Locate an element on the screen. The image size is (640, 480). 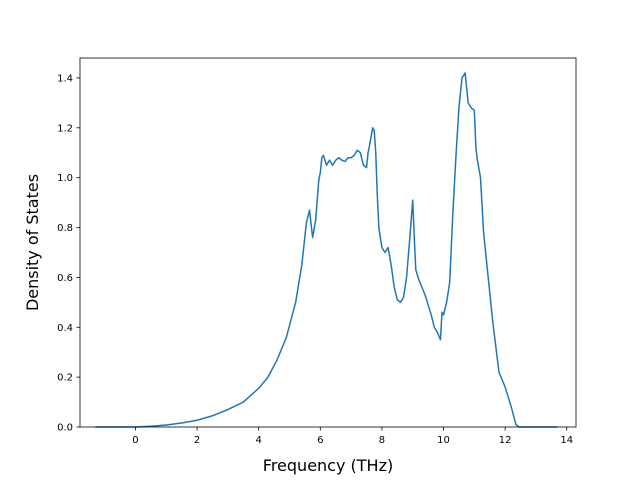
y-tick-label: 0.0 is located at coordinates (65, 428).